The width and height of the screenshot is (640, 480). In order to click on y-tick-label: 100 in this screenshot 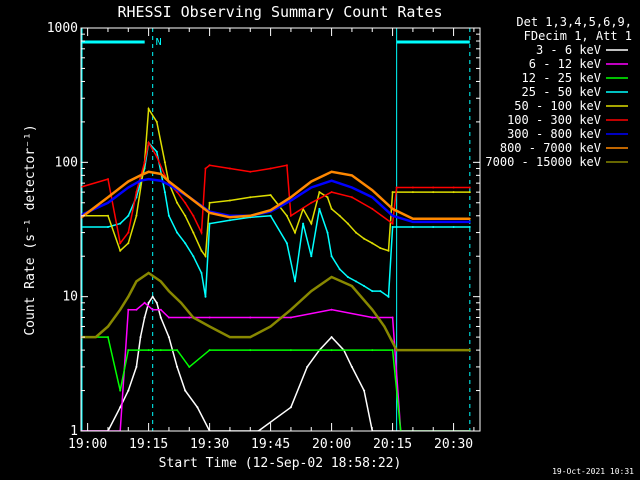, I will do `click(66, 162)`.